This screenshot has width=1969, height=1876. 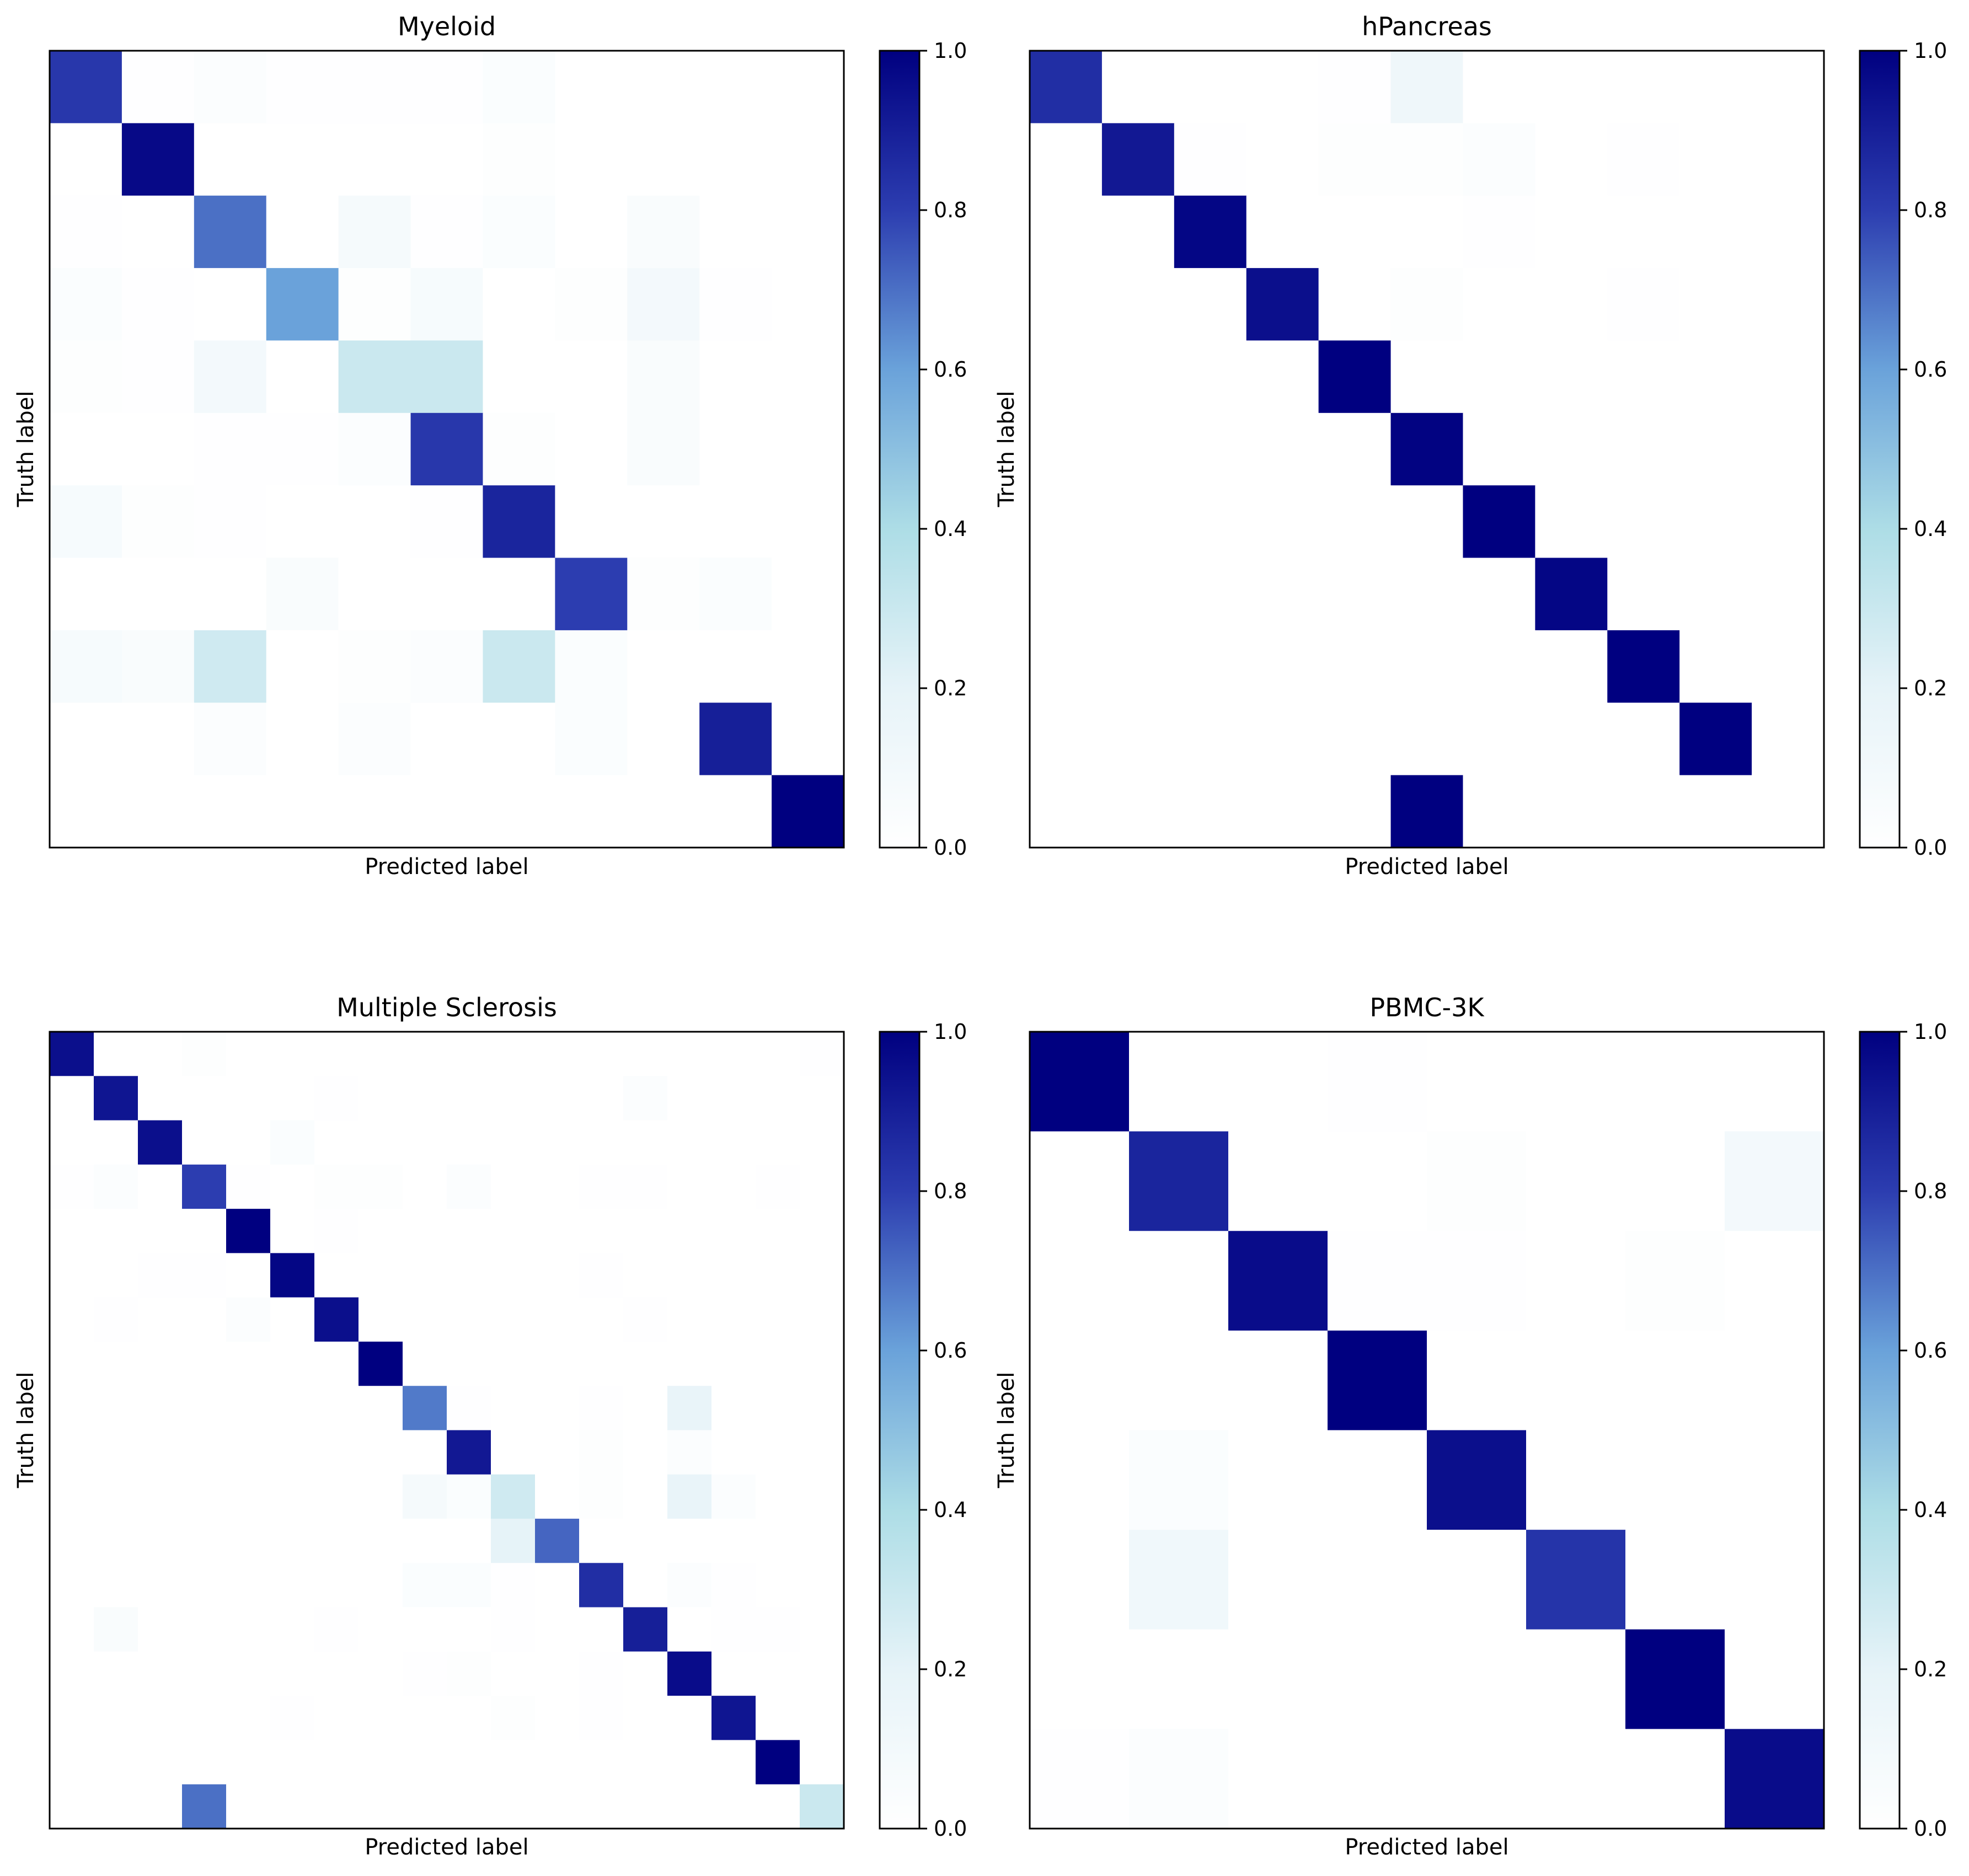 I want to click on colorbar-tick-label: 0.0, so click(x=1931, y=847).